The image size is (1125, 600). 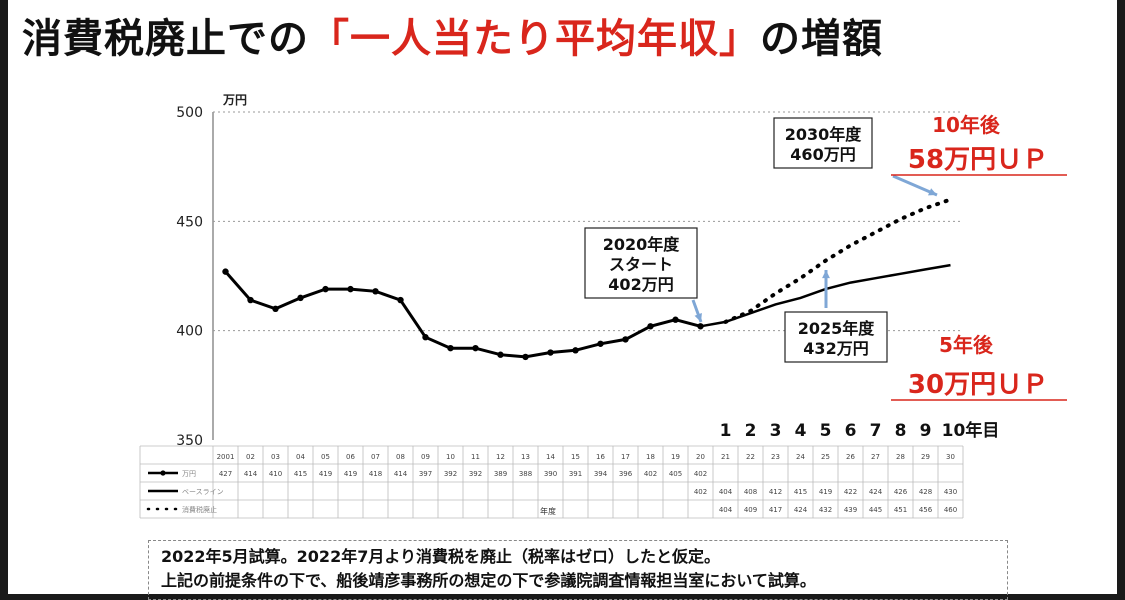 What do you see at coordinates (750, 510) in the screenshot?
I see `table-value: 409` at bounding box center [750, 510].